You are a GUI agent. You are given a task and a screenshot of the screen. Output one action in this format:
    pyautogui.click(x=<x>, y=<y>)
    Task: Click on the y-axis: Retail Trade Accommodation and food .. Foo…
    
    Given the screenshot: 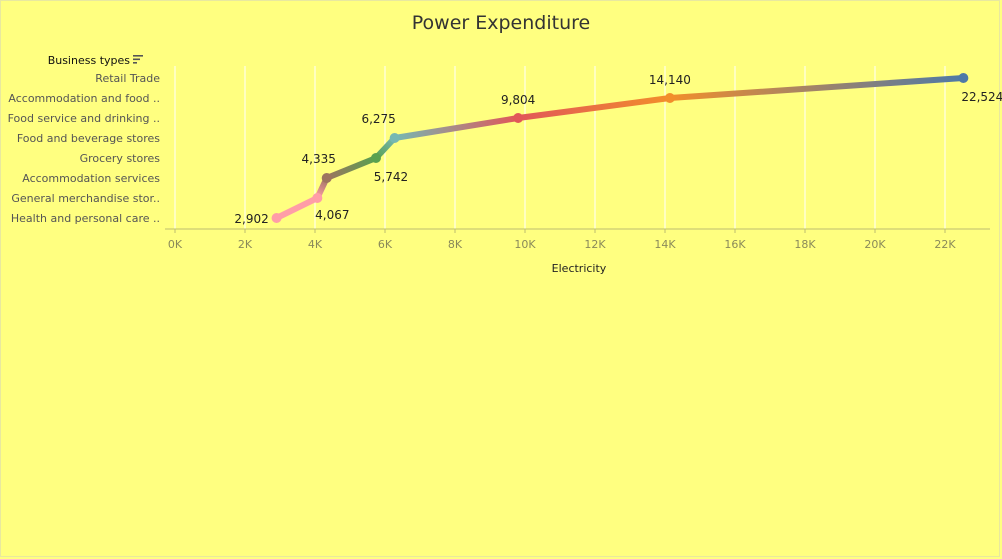 What is the action you would take?
    pyautogui.click(x=84, y=148)
    